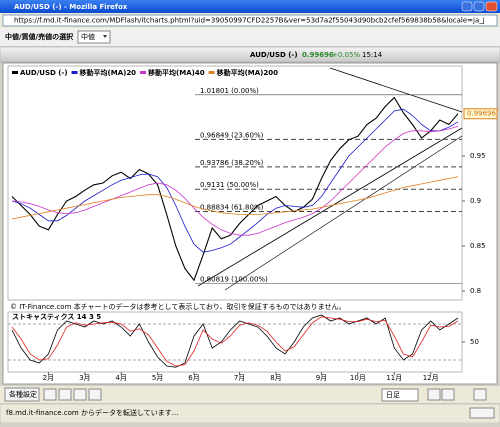 This screenshot has height=427, width=500. What do you see at coordinates (467, 6) in the screenshot?
I see `minimize-button` at bounding box center [467, 6].